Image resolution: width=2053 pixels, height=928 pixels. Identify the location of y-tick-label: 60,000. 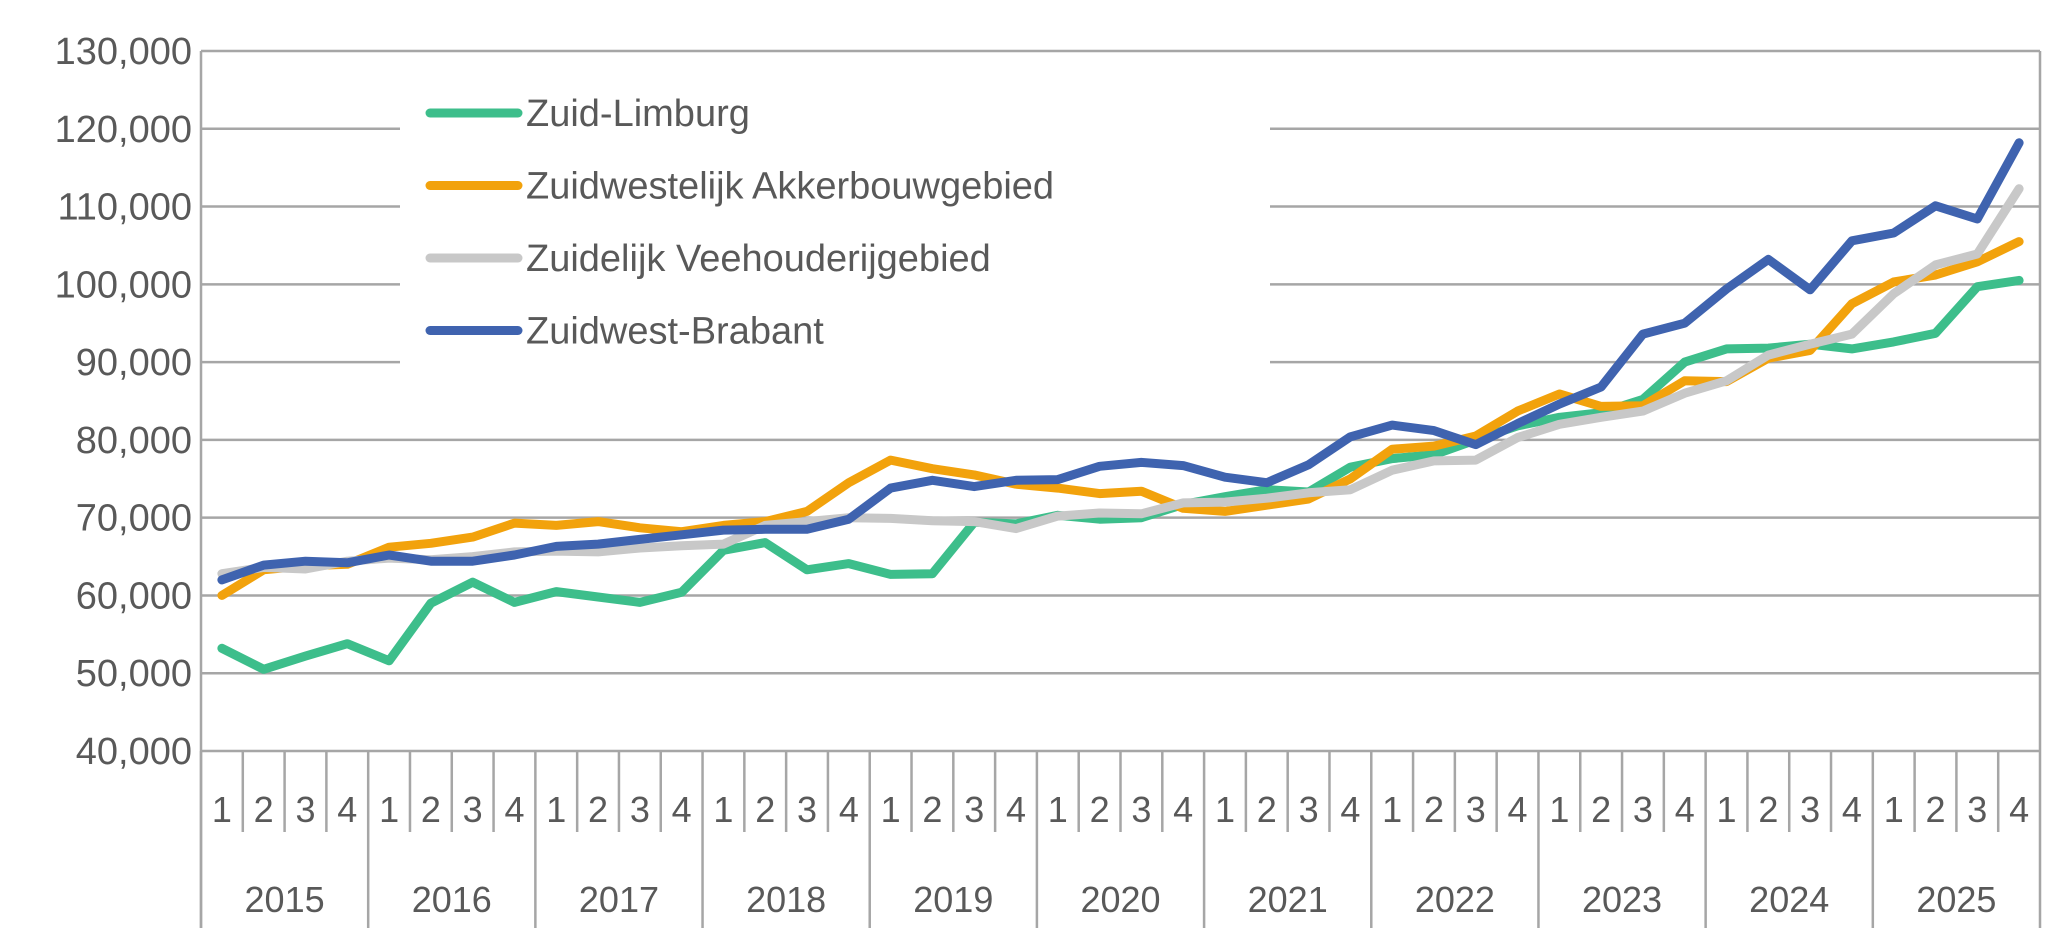
(134, 596).